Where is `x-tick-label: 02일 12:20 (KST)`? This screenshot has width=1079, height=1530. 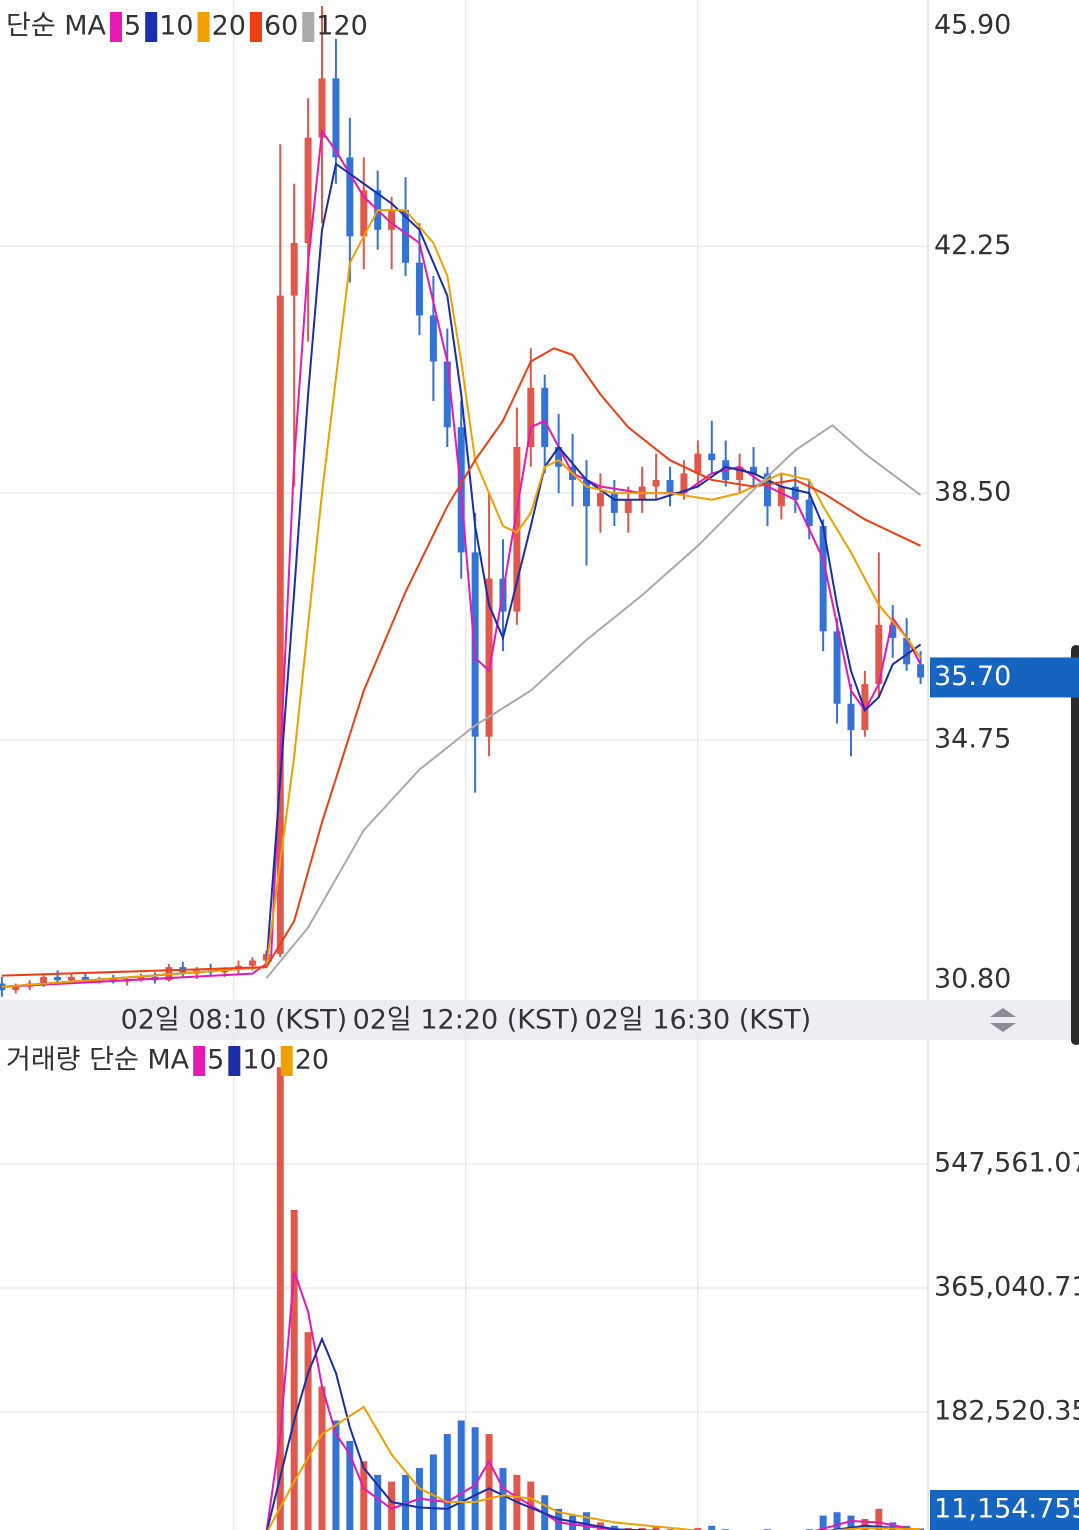
x-tick-label: 02일 12:20 (KST) is located at coordinates (466, 1020).